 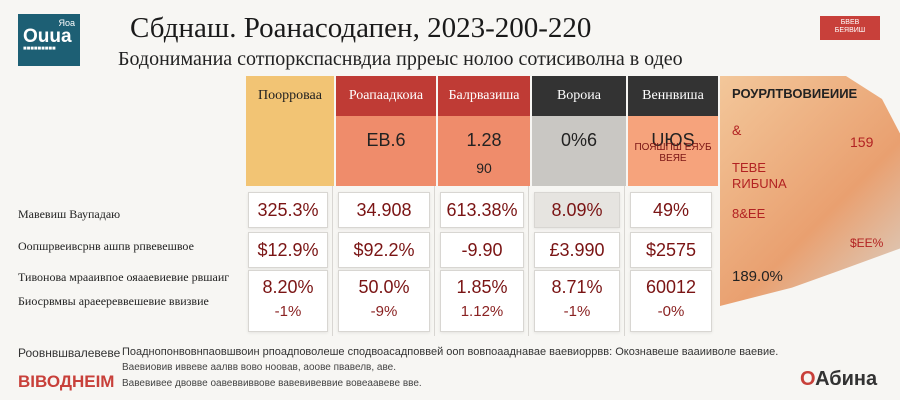 What do you see at coordinates (482, 301) in the screenshot?
I see `table-cell: 1.85% 1.12%` at bounding box center [482, 301].